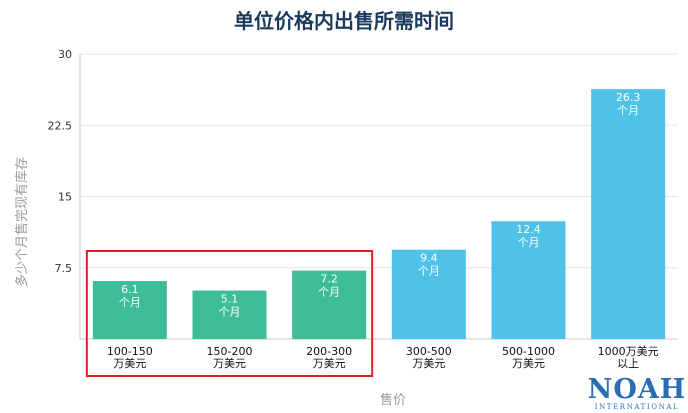 This screenshot has width=688, height=413. Describe the element at coordinates (329, 351) in the screenshot. I see `x-tick-label: 200-300` at that location.